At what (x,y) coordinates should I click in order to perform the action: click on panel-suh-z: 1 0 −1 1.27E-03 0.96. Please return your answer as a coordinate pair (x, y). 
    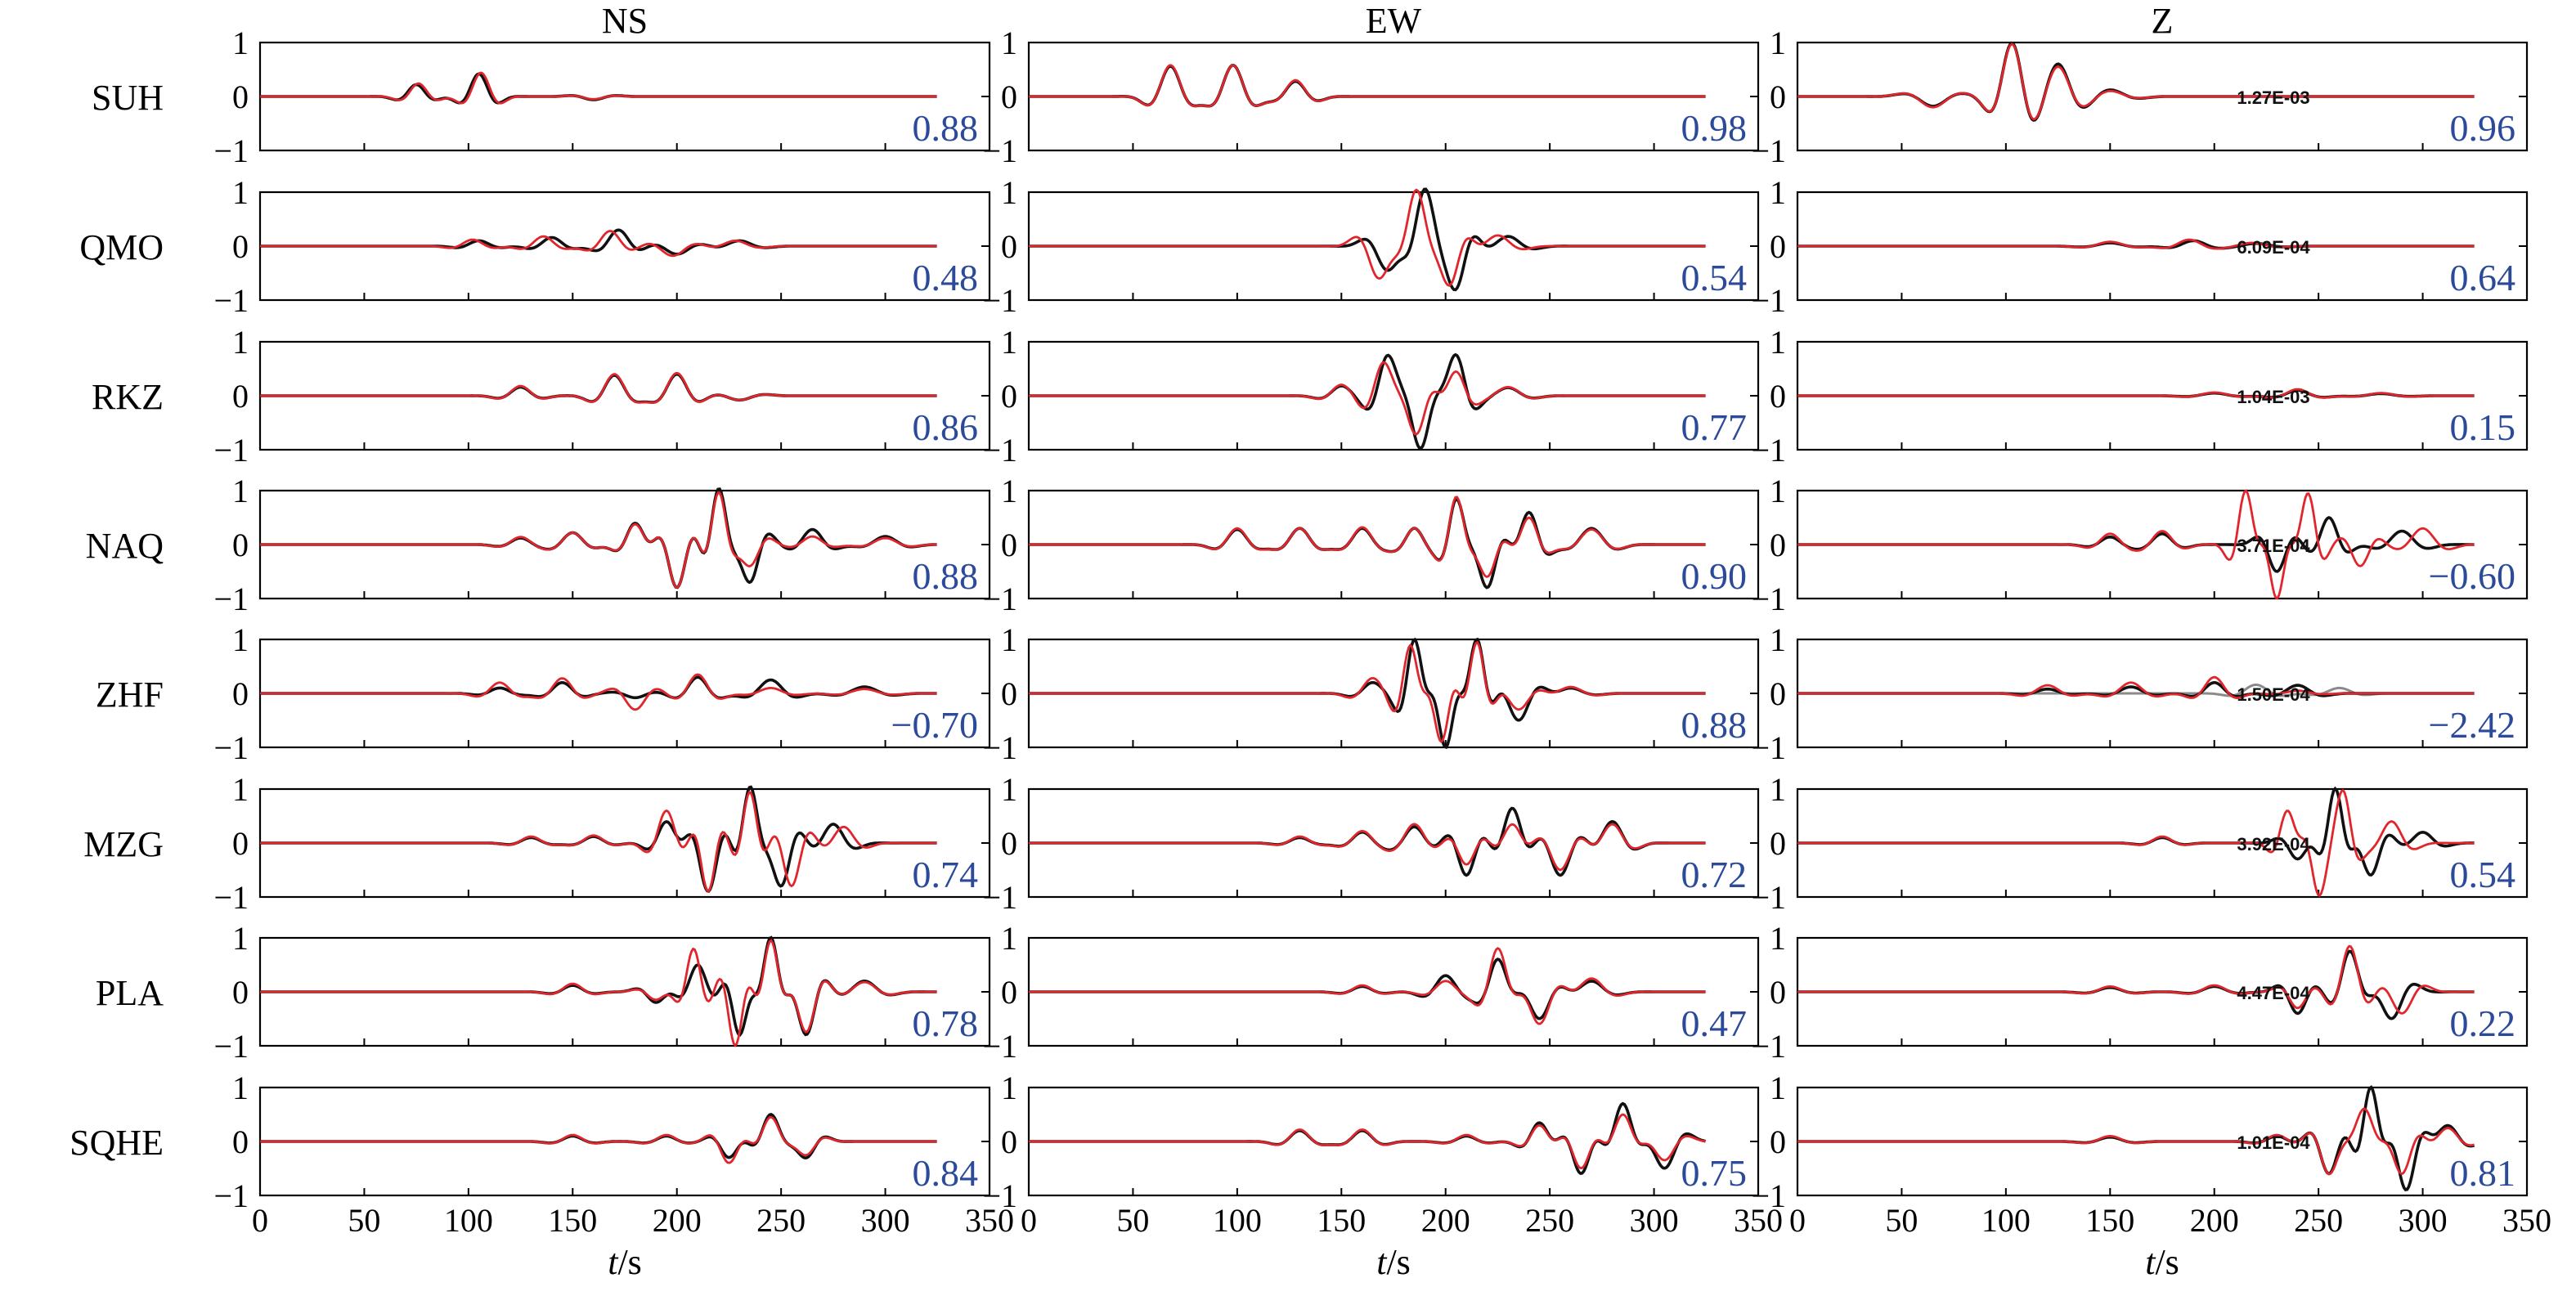
    Looking at the image, I should click on (2140, 97).